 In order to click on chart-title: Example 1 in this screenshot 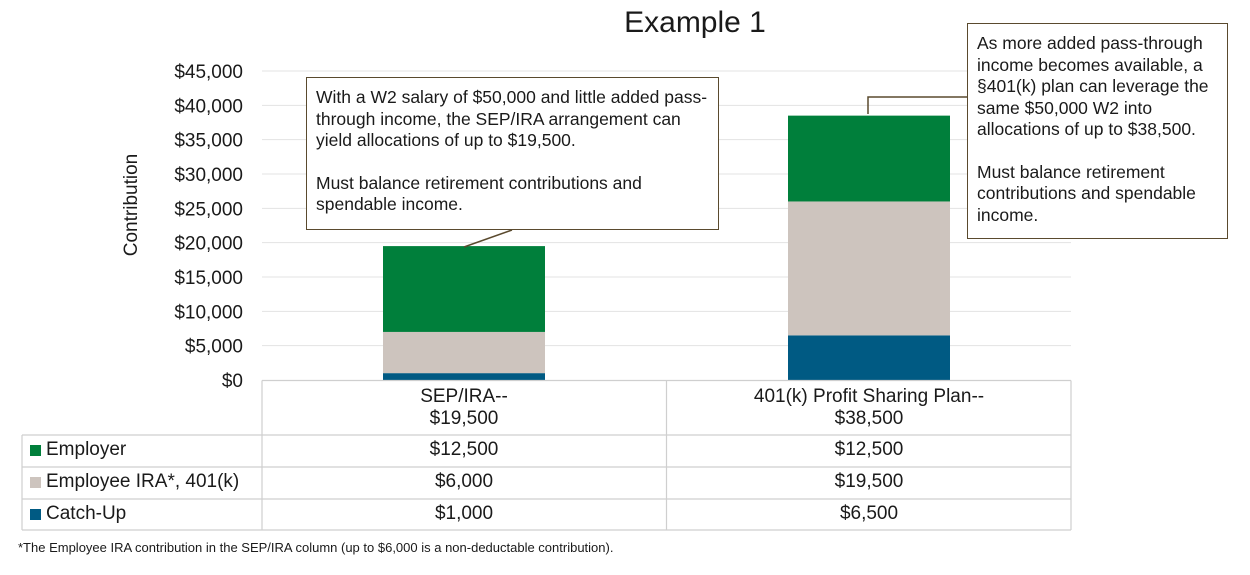, I will do `click(695, 22)`.